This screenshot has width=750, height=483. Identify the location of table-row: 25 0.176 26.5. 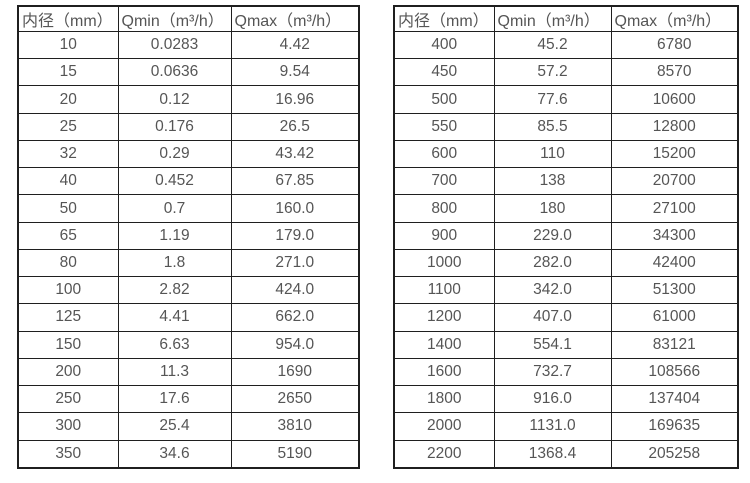
(188, 126).